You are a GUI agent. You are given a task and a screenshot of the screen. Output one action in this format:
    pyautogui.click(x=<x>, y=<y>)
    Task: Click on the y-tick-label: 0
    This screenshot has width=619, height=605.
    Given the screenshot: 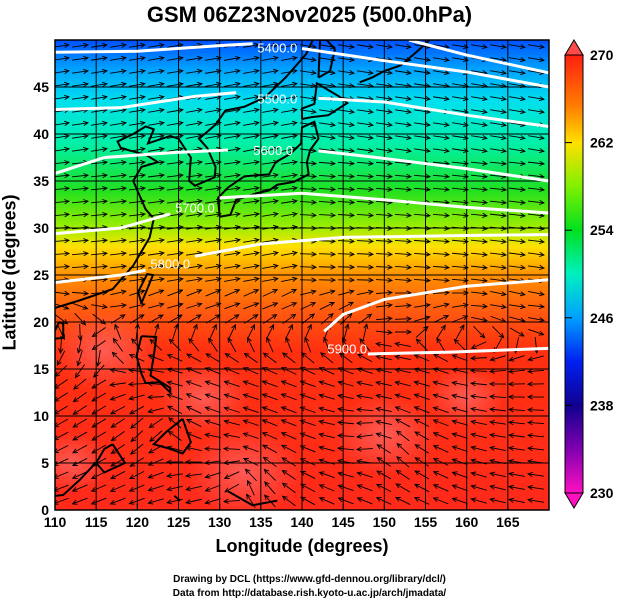 What is the action you would take?
    pyautogui.click(x=45, y=510)
    